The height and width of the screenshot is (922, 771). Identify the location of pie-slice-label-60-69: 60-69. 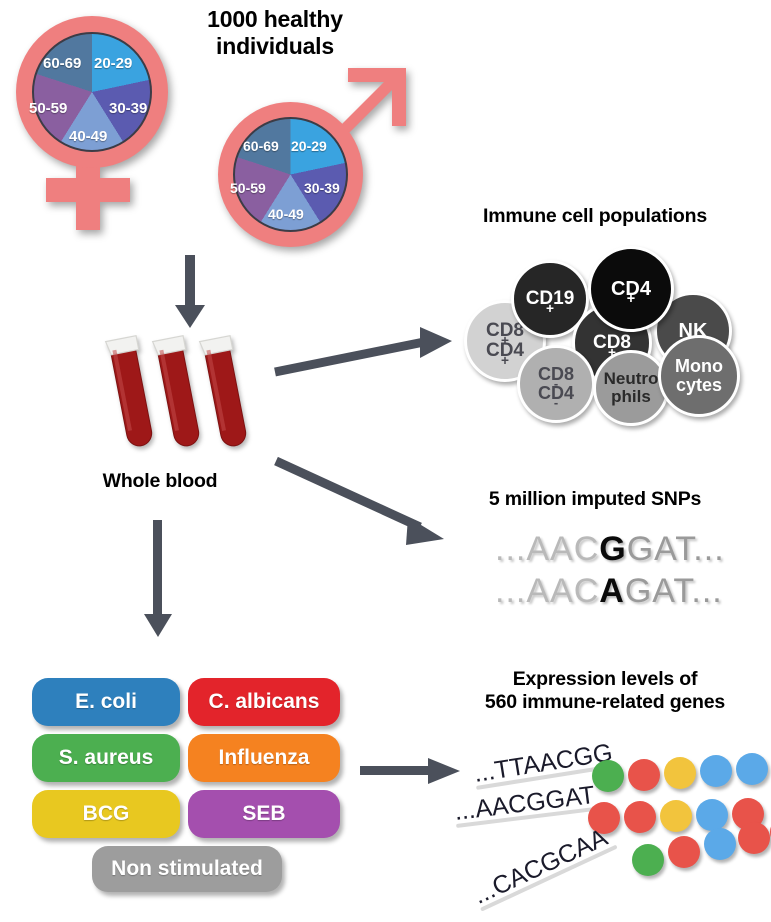
(62, 63).